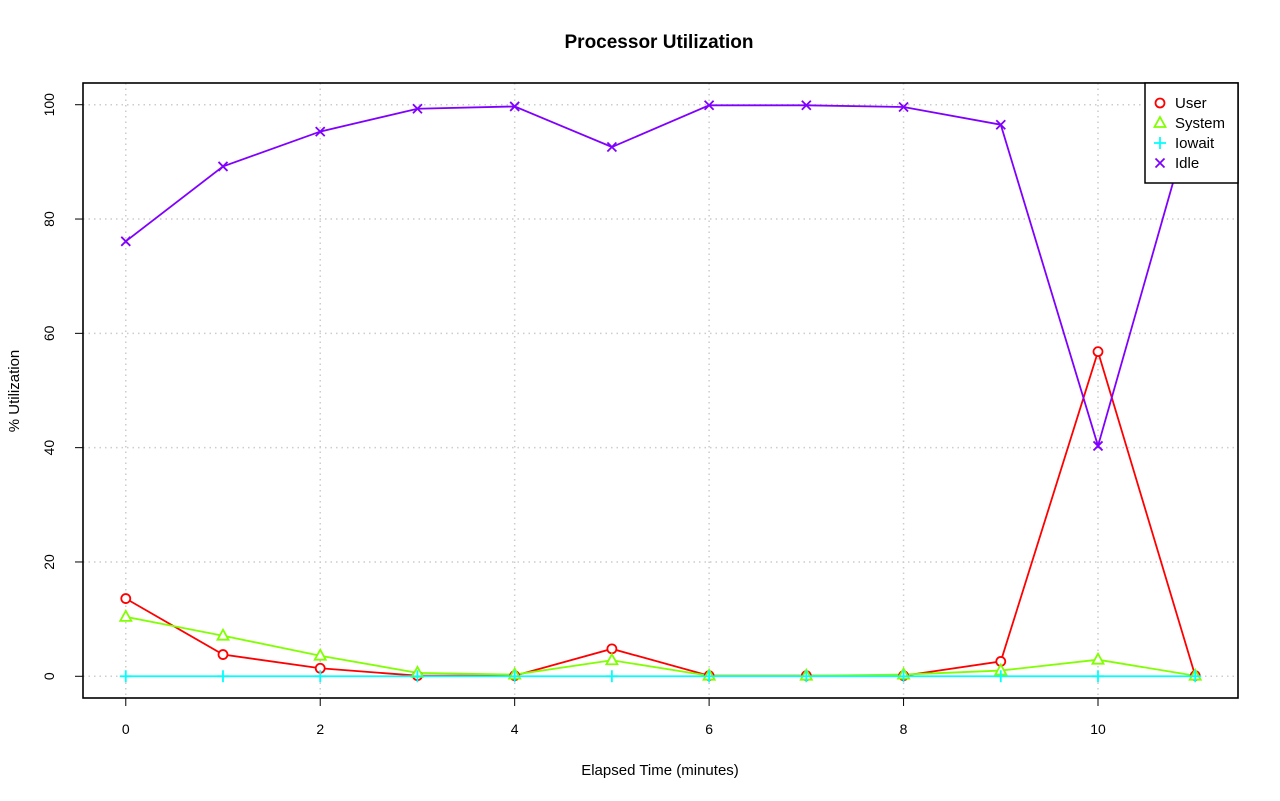  Describe the element at coordinates (126, 729) in the screenshot. I see `x-tick-label: 0` at that location.